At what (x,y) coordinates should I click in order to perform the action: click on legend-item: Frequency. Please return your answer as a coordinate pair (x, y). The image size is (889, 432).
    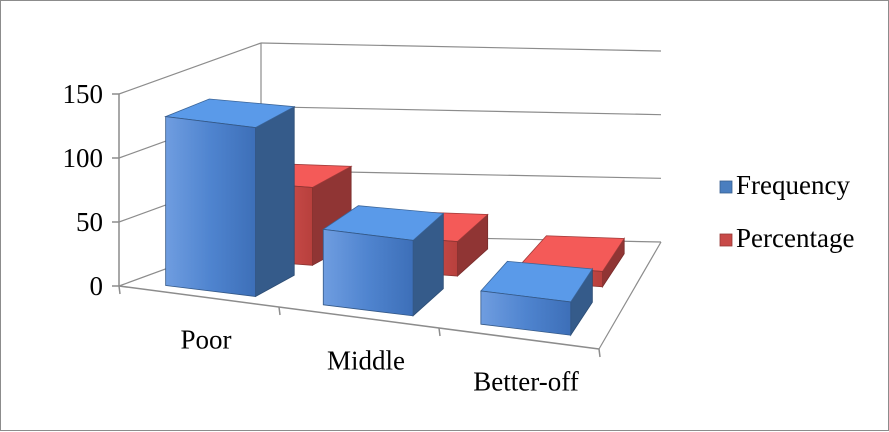
    Looking at the image, I should click on (784, 185).